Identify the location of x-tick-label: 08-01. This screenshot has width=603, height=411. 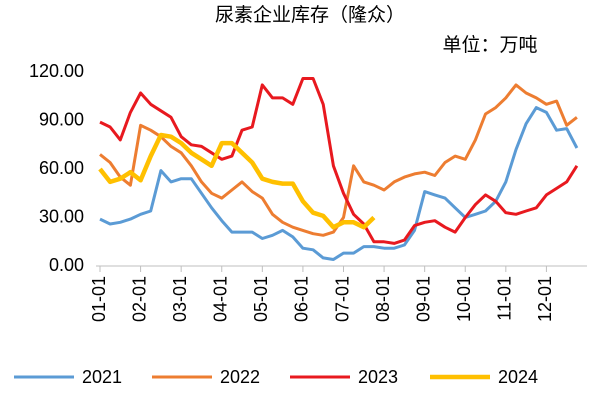
(383, 299).